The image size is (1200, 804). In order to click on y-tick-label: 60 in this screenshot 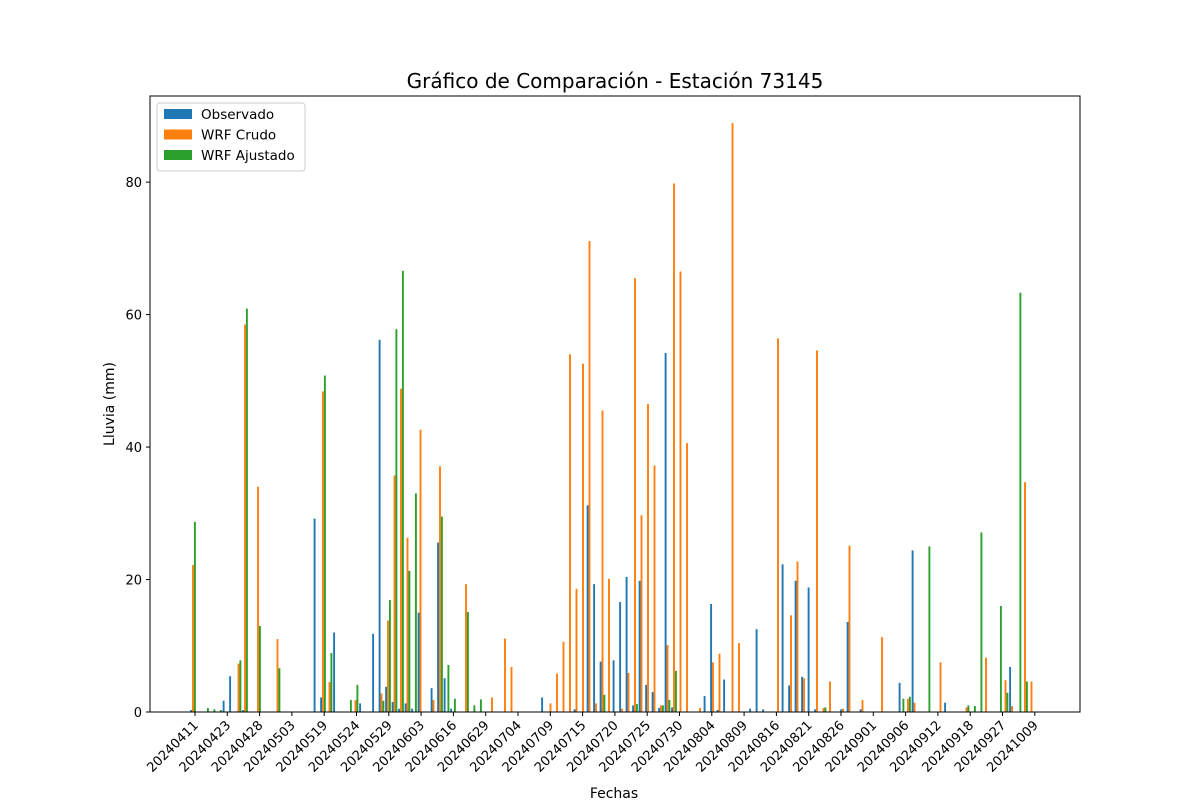, I will do `click(133, 316)`.